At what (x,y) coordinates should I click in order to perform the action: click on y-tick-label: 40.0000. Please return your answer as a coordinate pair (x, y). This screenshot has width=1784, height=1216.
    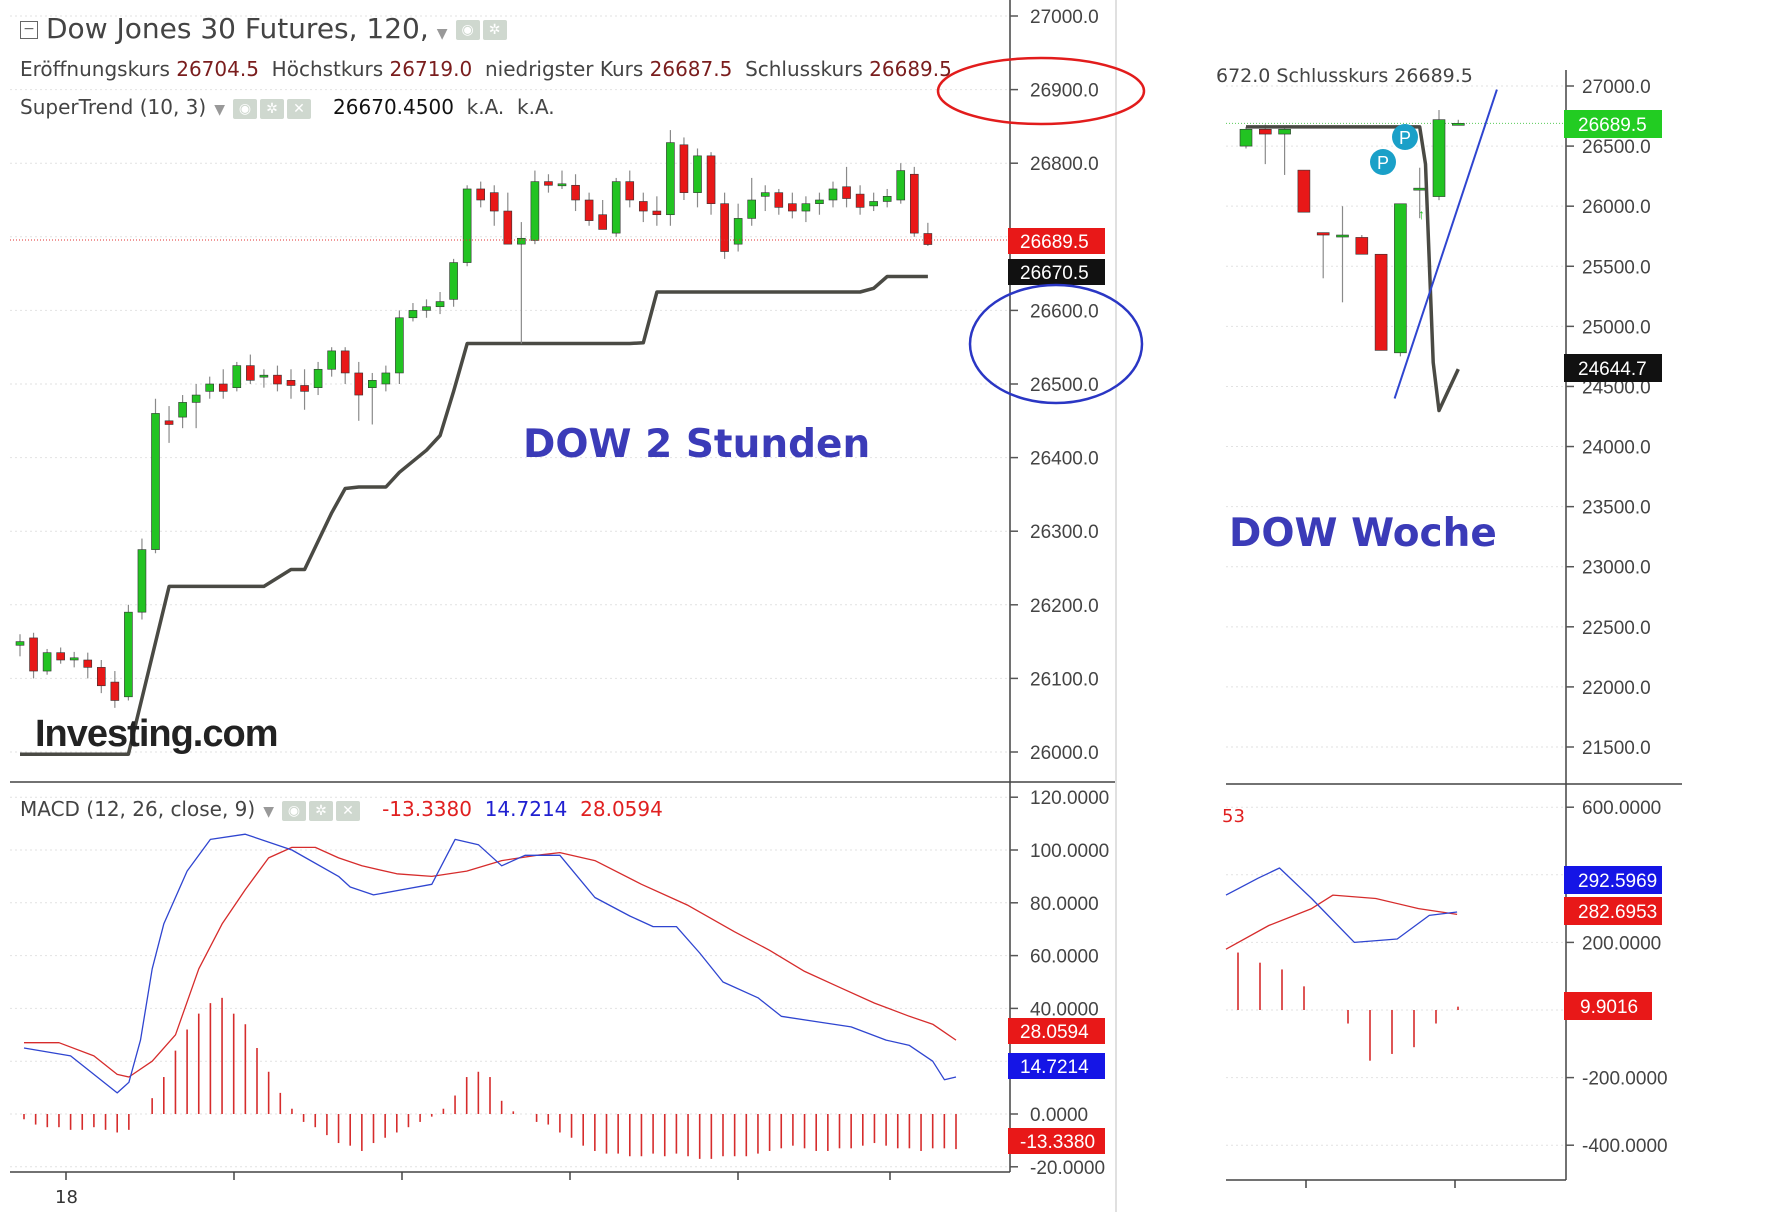
    Looking at the image, I should click on (1064, 1009).